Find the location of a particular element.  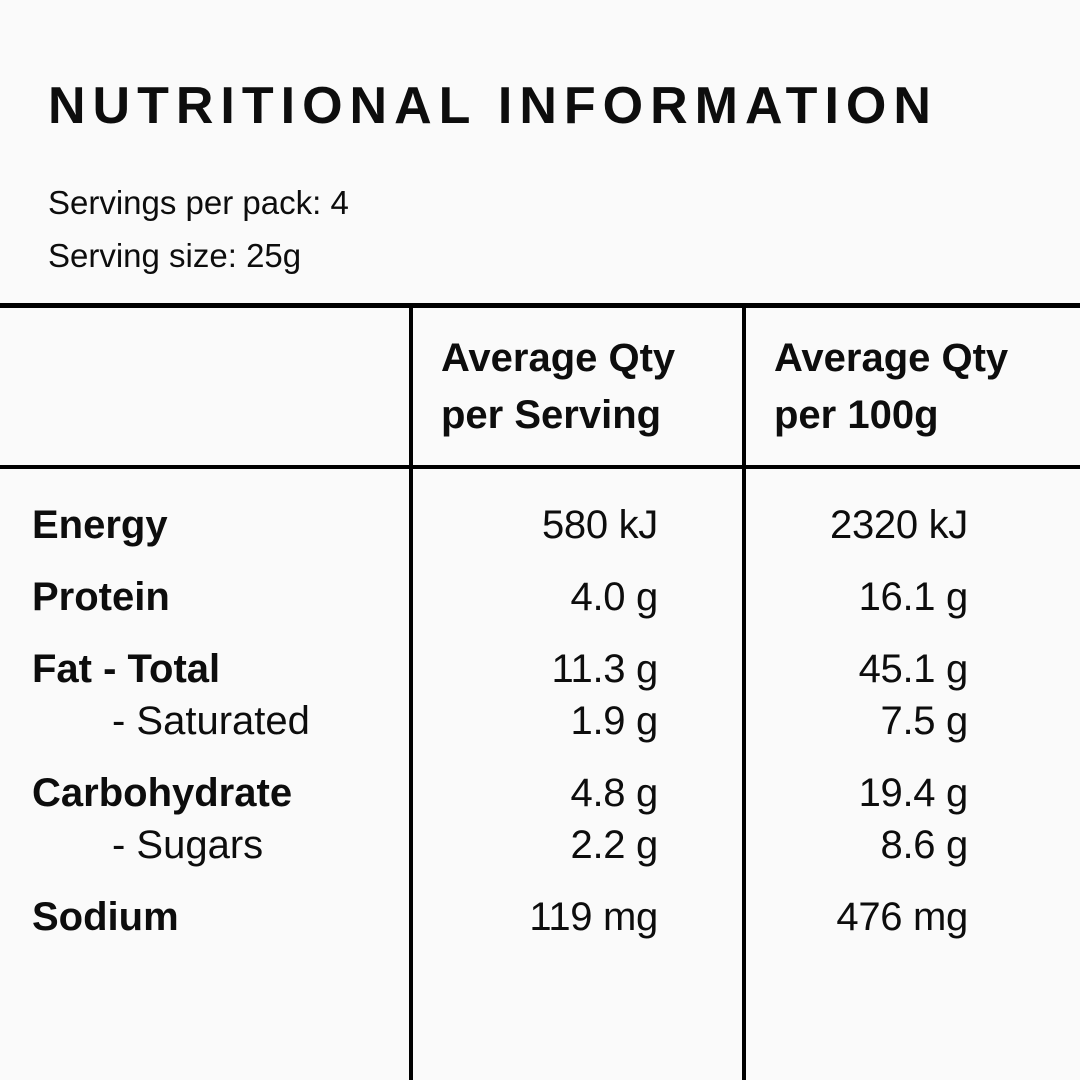

serving-size: Serving size: 25g is located at coordinates (175, 255).